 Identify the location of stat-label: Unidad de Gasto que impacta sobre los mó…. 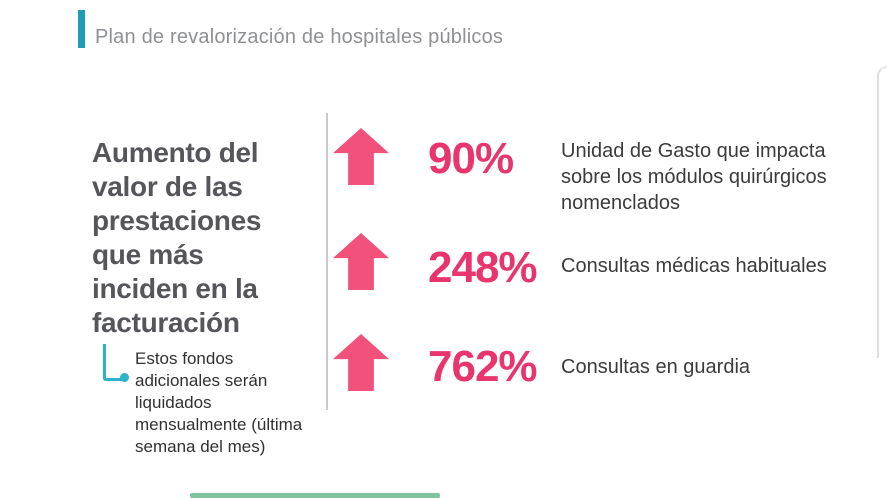
(694, 177).